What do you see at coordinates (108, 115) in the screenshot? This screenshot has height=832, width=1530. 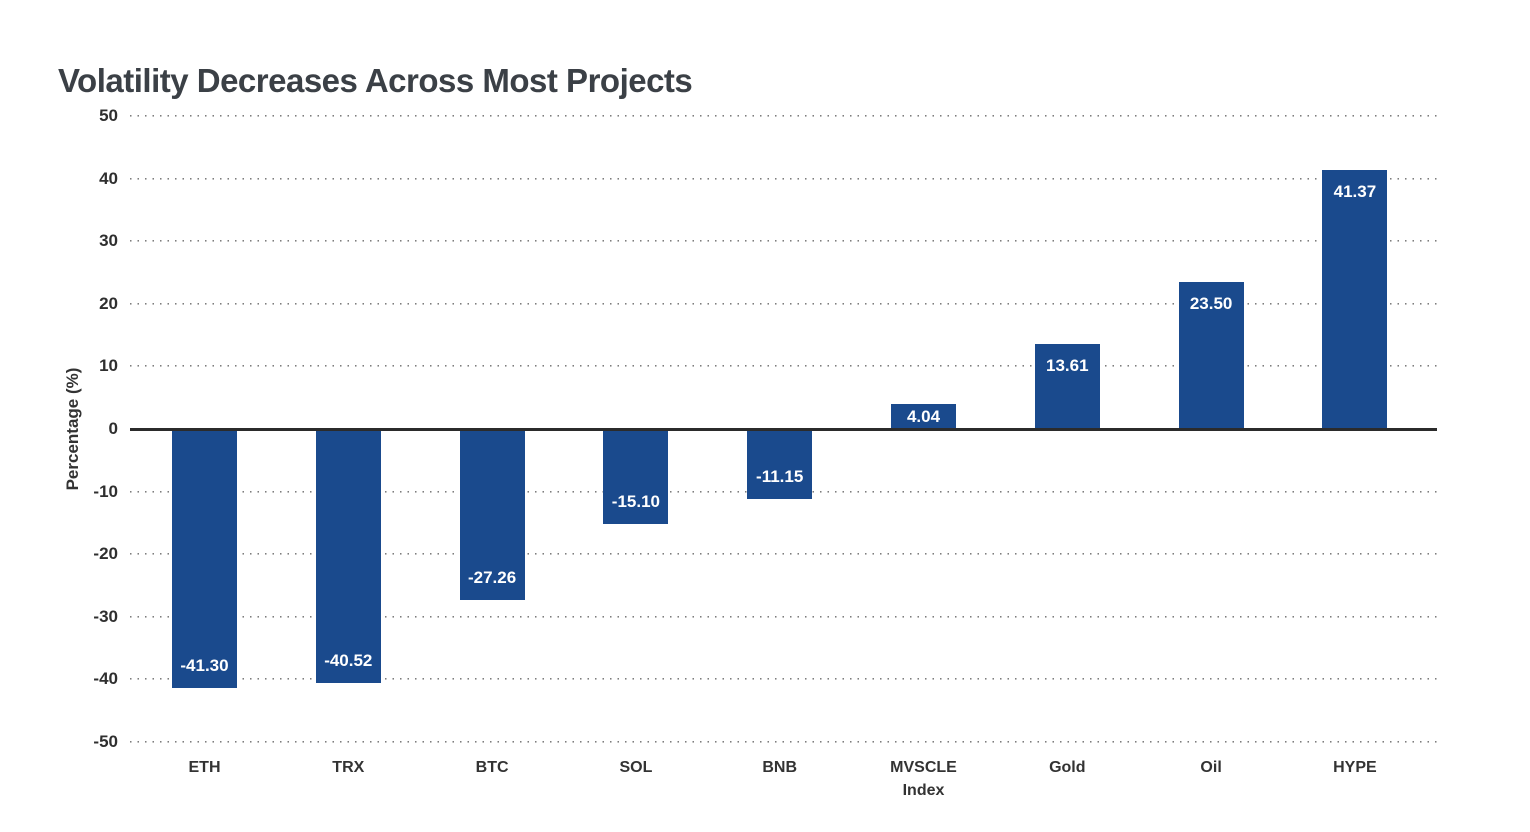 I see `y-tick-label: 50` at bounding box center [108, 115].